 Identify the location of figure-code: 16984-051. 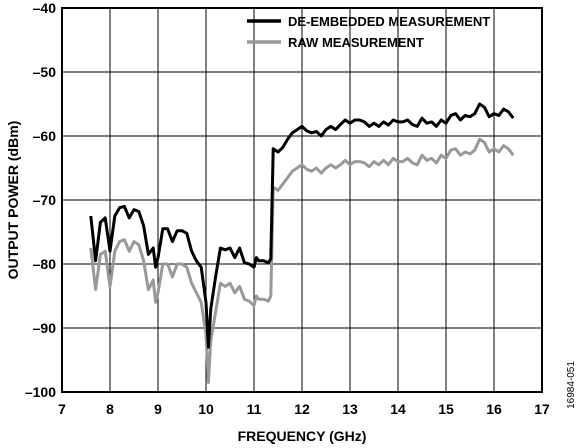
(571, 385).